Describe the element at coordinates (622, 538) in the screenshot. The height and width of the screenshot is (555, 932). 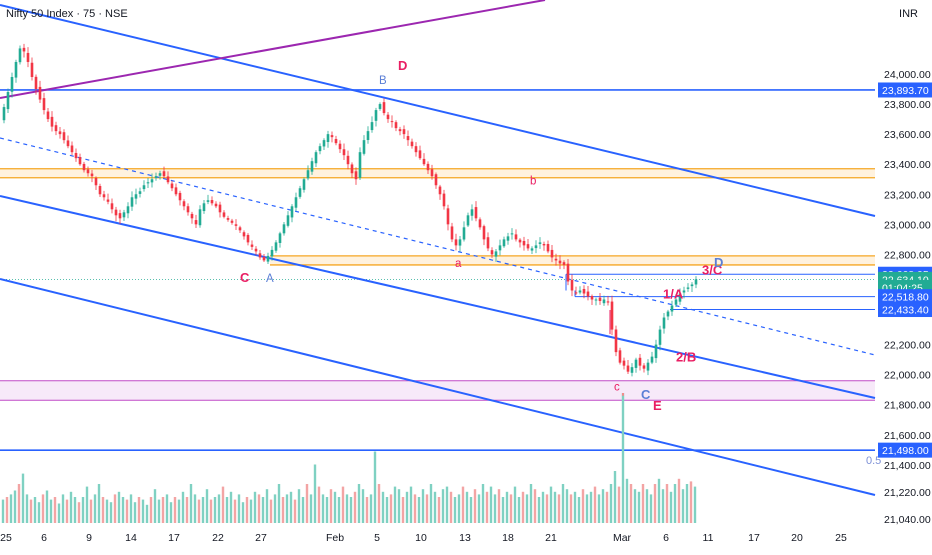
I see `time-axis-tick: Mar` at that location.